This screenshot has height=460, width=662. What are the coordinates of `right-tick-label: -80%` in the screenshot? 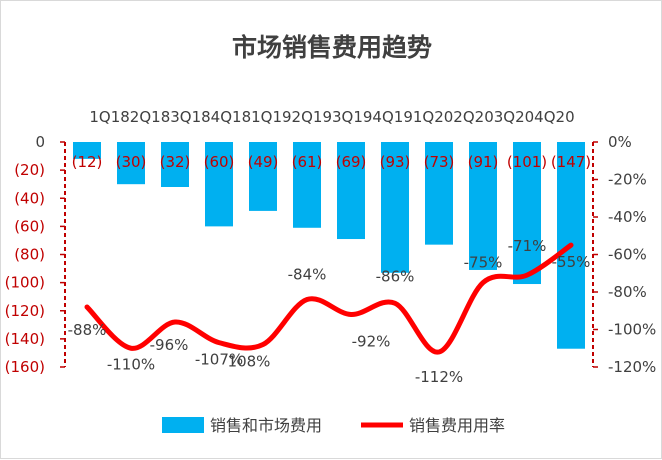 It's located at (627, 292).